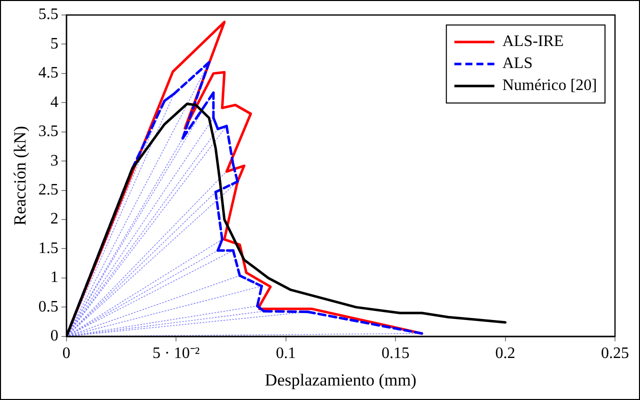 The image size is (640, 400). I want to click on x-tick-label: 0.1, so click(286, 353).